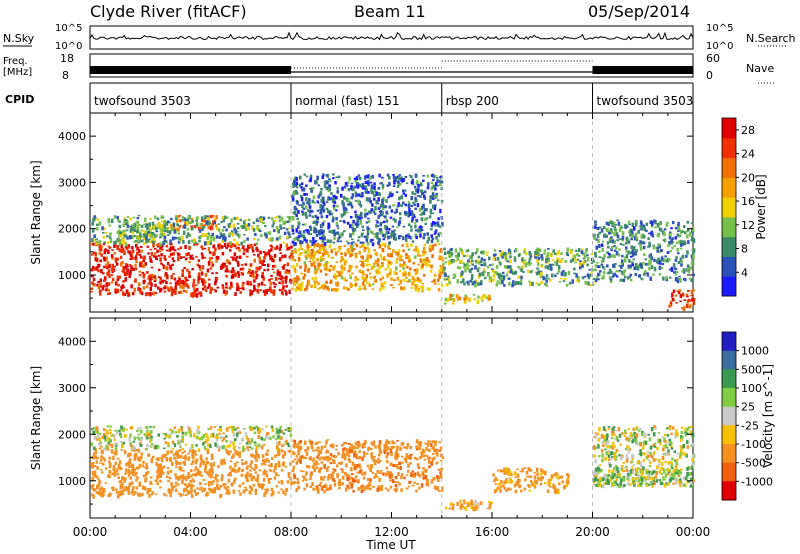  Describe the element at coordinates (368, 267) in the screenshot. I see `data-region` at that location.